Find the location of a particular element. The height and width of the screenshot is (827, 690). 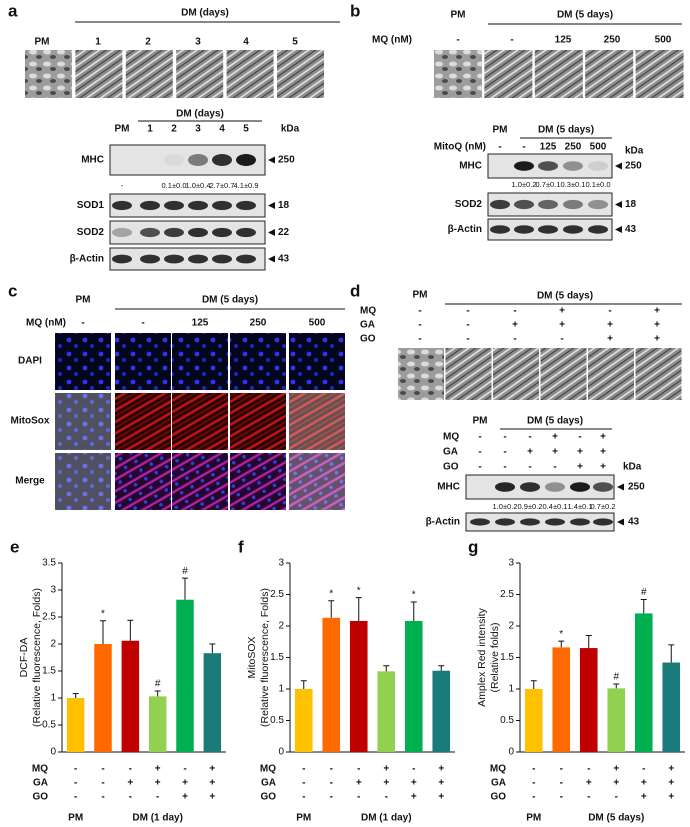

blot-row-label: MHC is located at coordinates (470, 166).